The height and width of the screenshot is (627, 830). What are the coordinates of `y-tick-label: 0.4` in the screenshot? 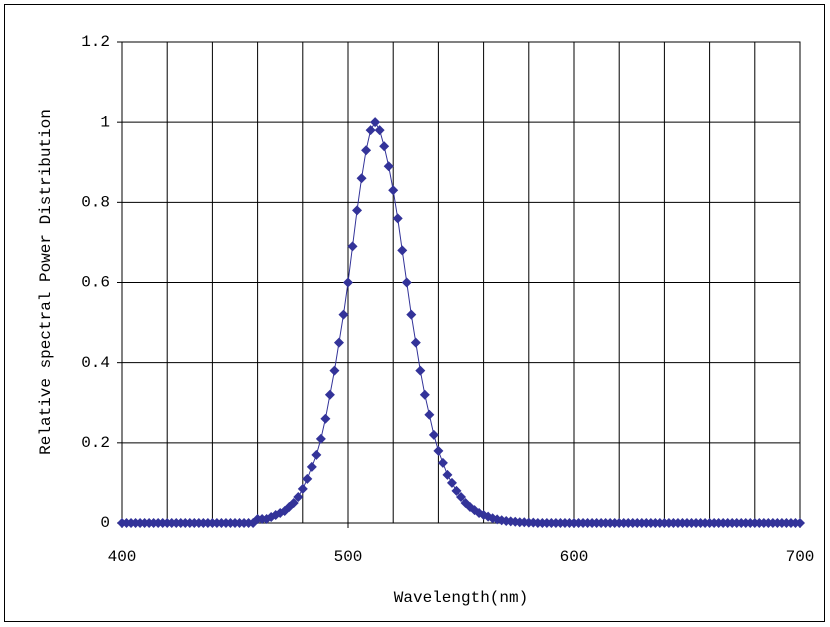 It's located at (95, 363).